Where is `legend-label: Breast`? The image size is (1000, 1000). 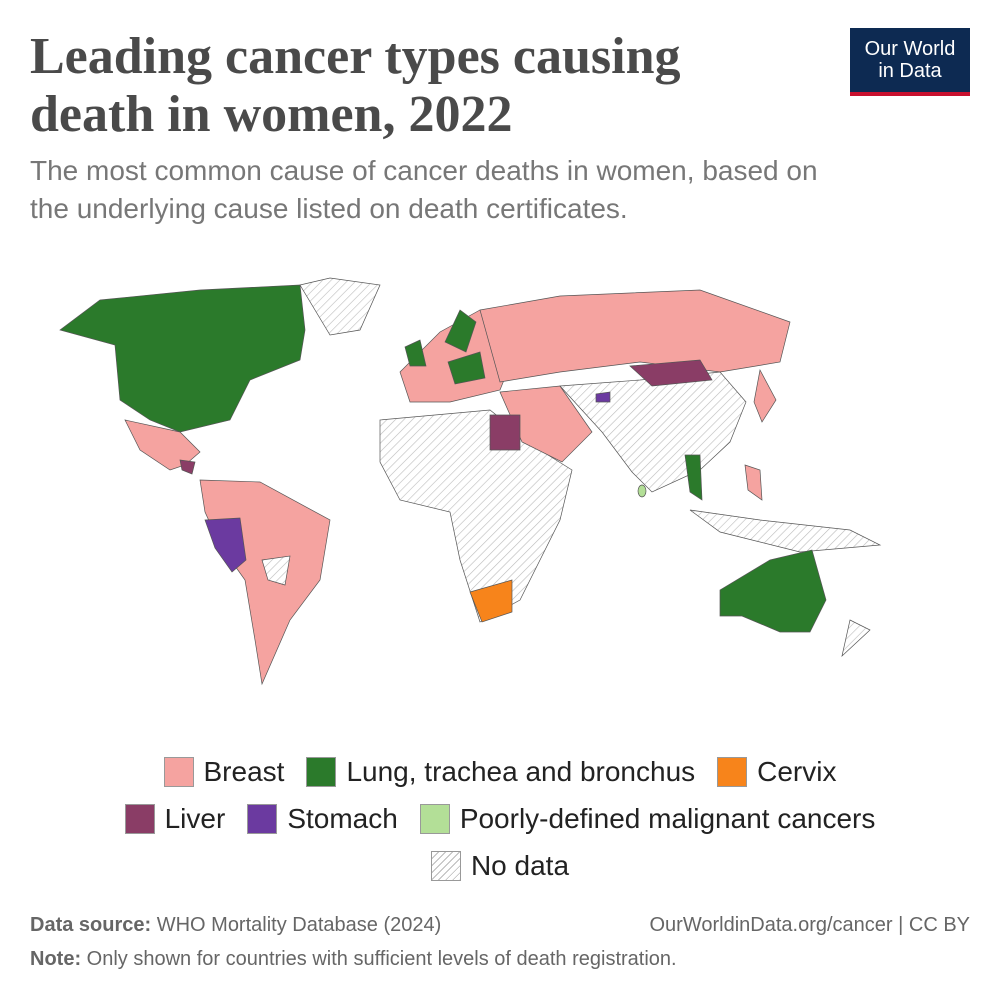
legend-label: Breast is located at coordinates (244, 771).